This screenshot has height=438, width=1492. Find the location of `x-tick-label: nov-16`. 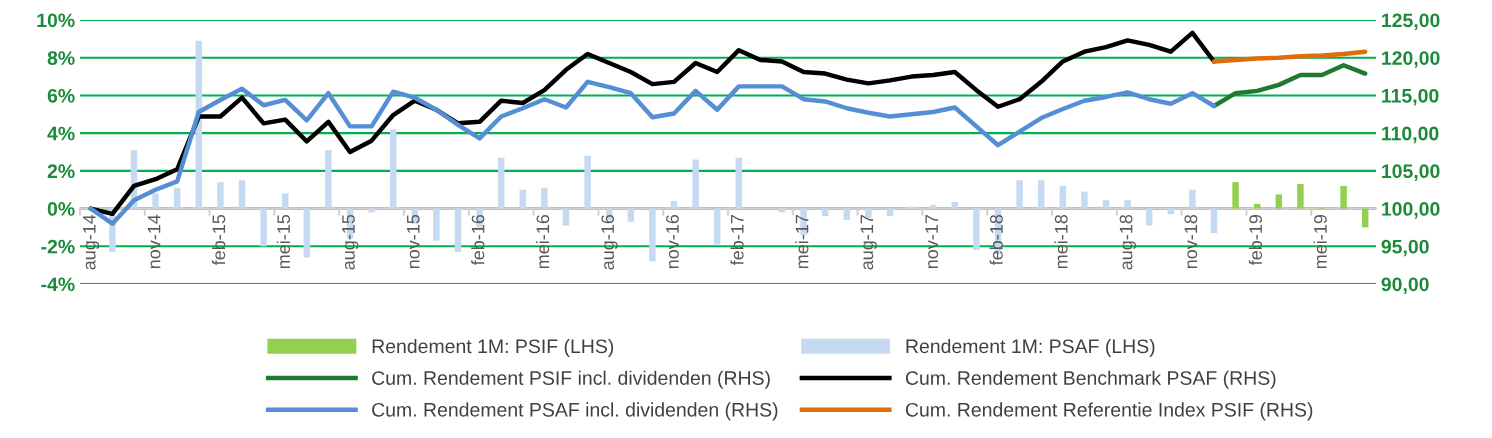

x-tick-label: nov-16 is located at coordinates (672, 241).